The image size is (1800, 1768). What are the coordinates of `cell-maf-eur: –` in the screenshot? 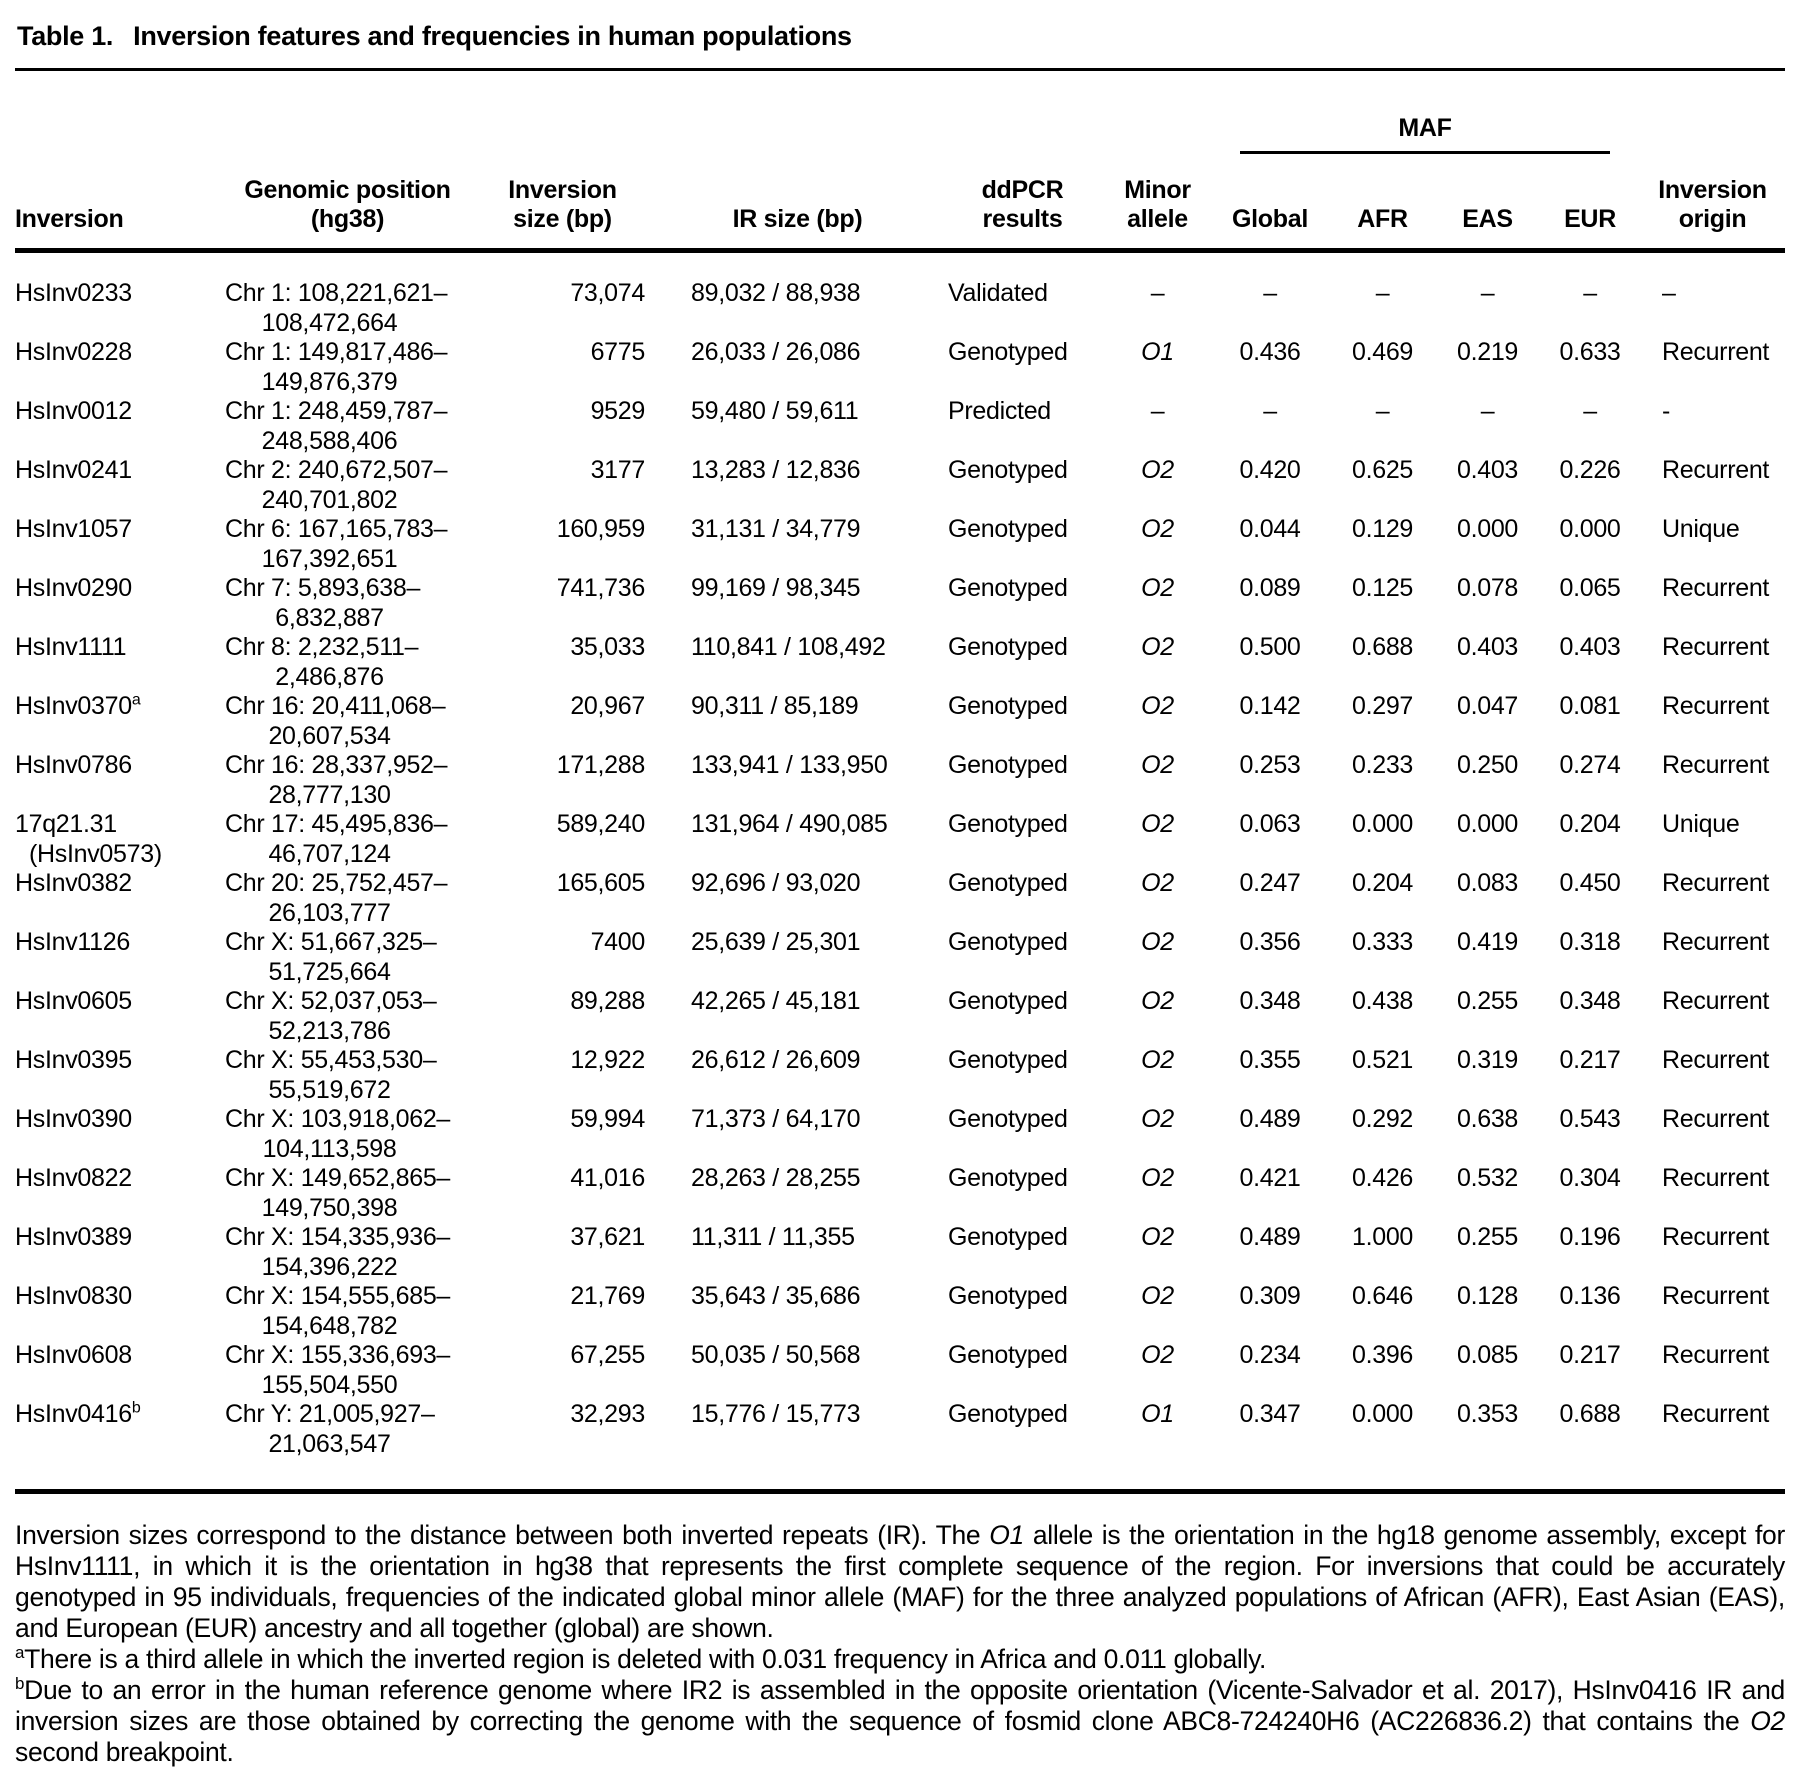 It's located at (1590, 293).